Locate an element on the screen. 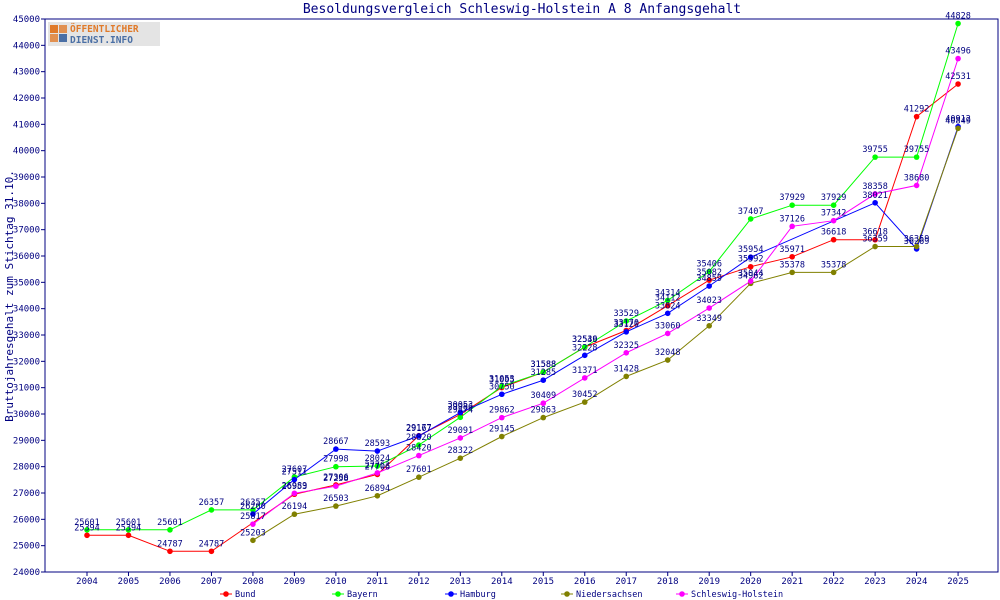 The height and width of the screenshot is (600, 1000). data-label-schleswig-holstein: 32325 is located at coordinates (626, 346).